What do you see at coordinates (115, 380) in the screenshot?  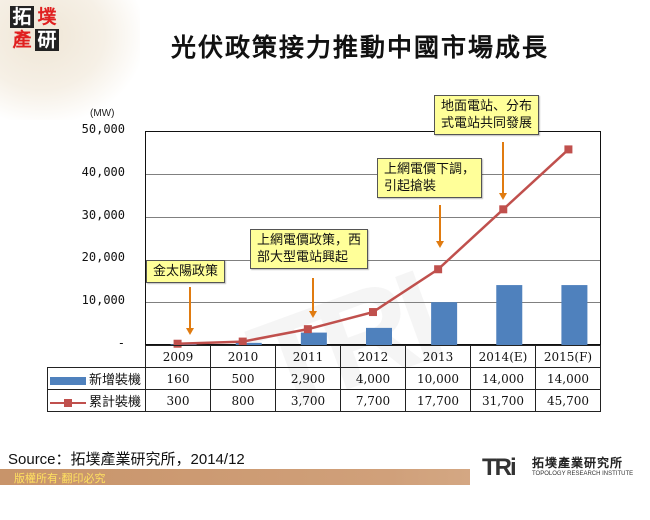 I see `legend-label: 新增裝機` at bounding box center [115, 380].